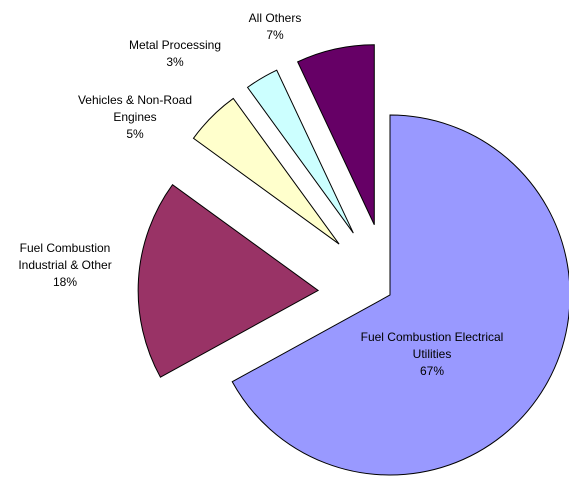  I want to click on value-label: 3%, so click(175, 62).